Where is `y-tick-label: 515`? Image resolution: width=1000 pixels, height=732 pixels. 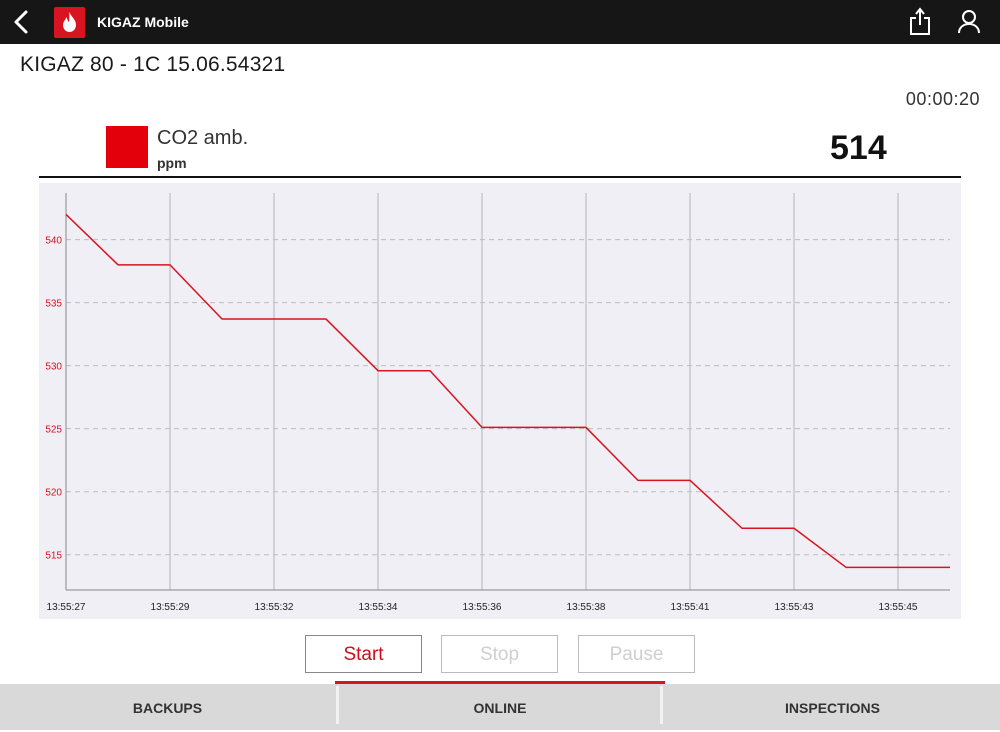
y-tick-label: 515 is located at coordinates (53, 556).